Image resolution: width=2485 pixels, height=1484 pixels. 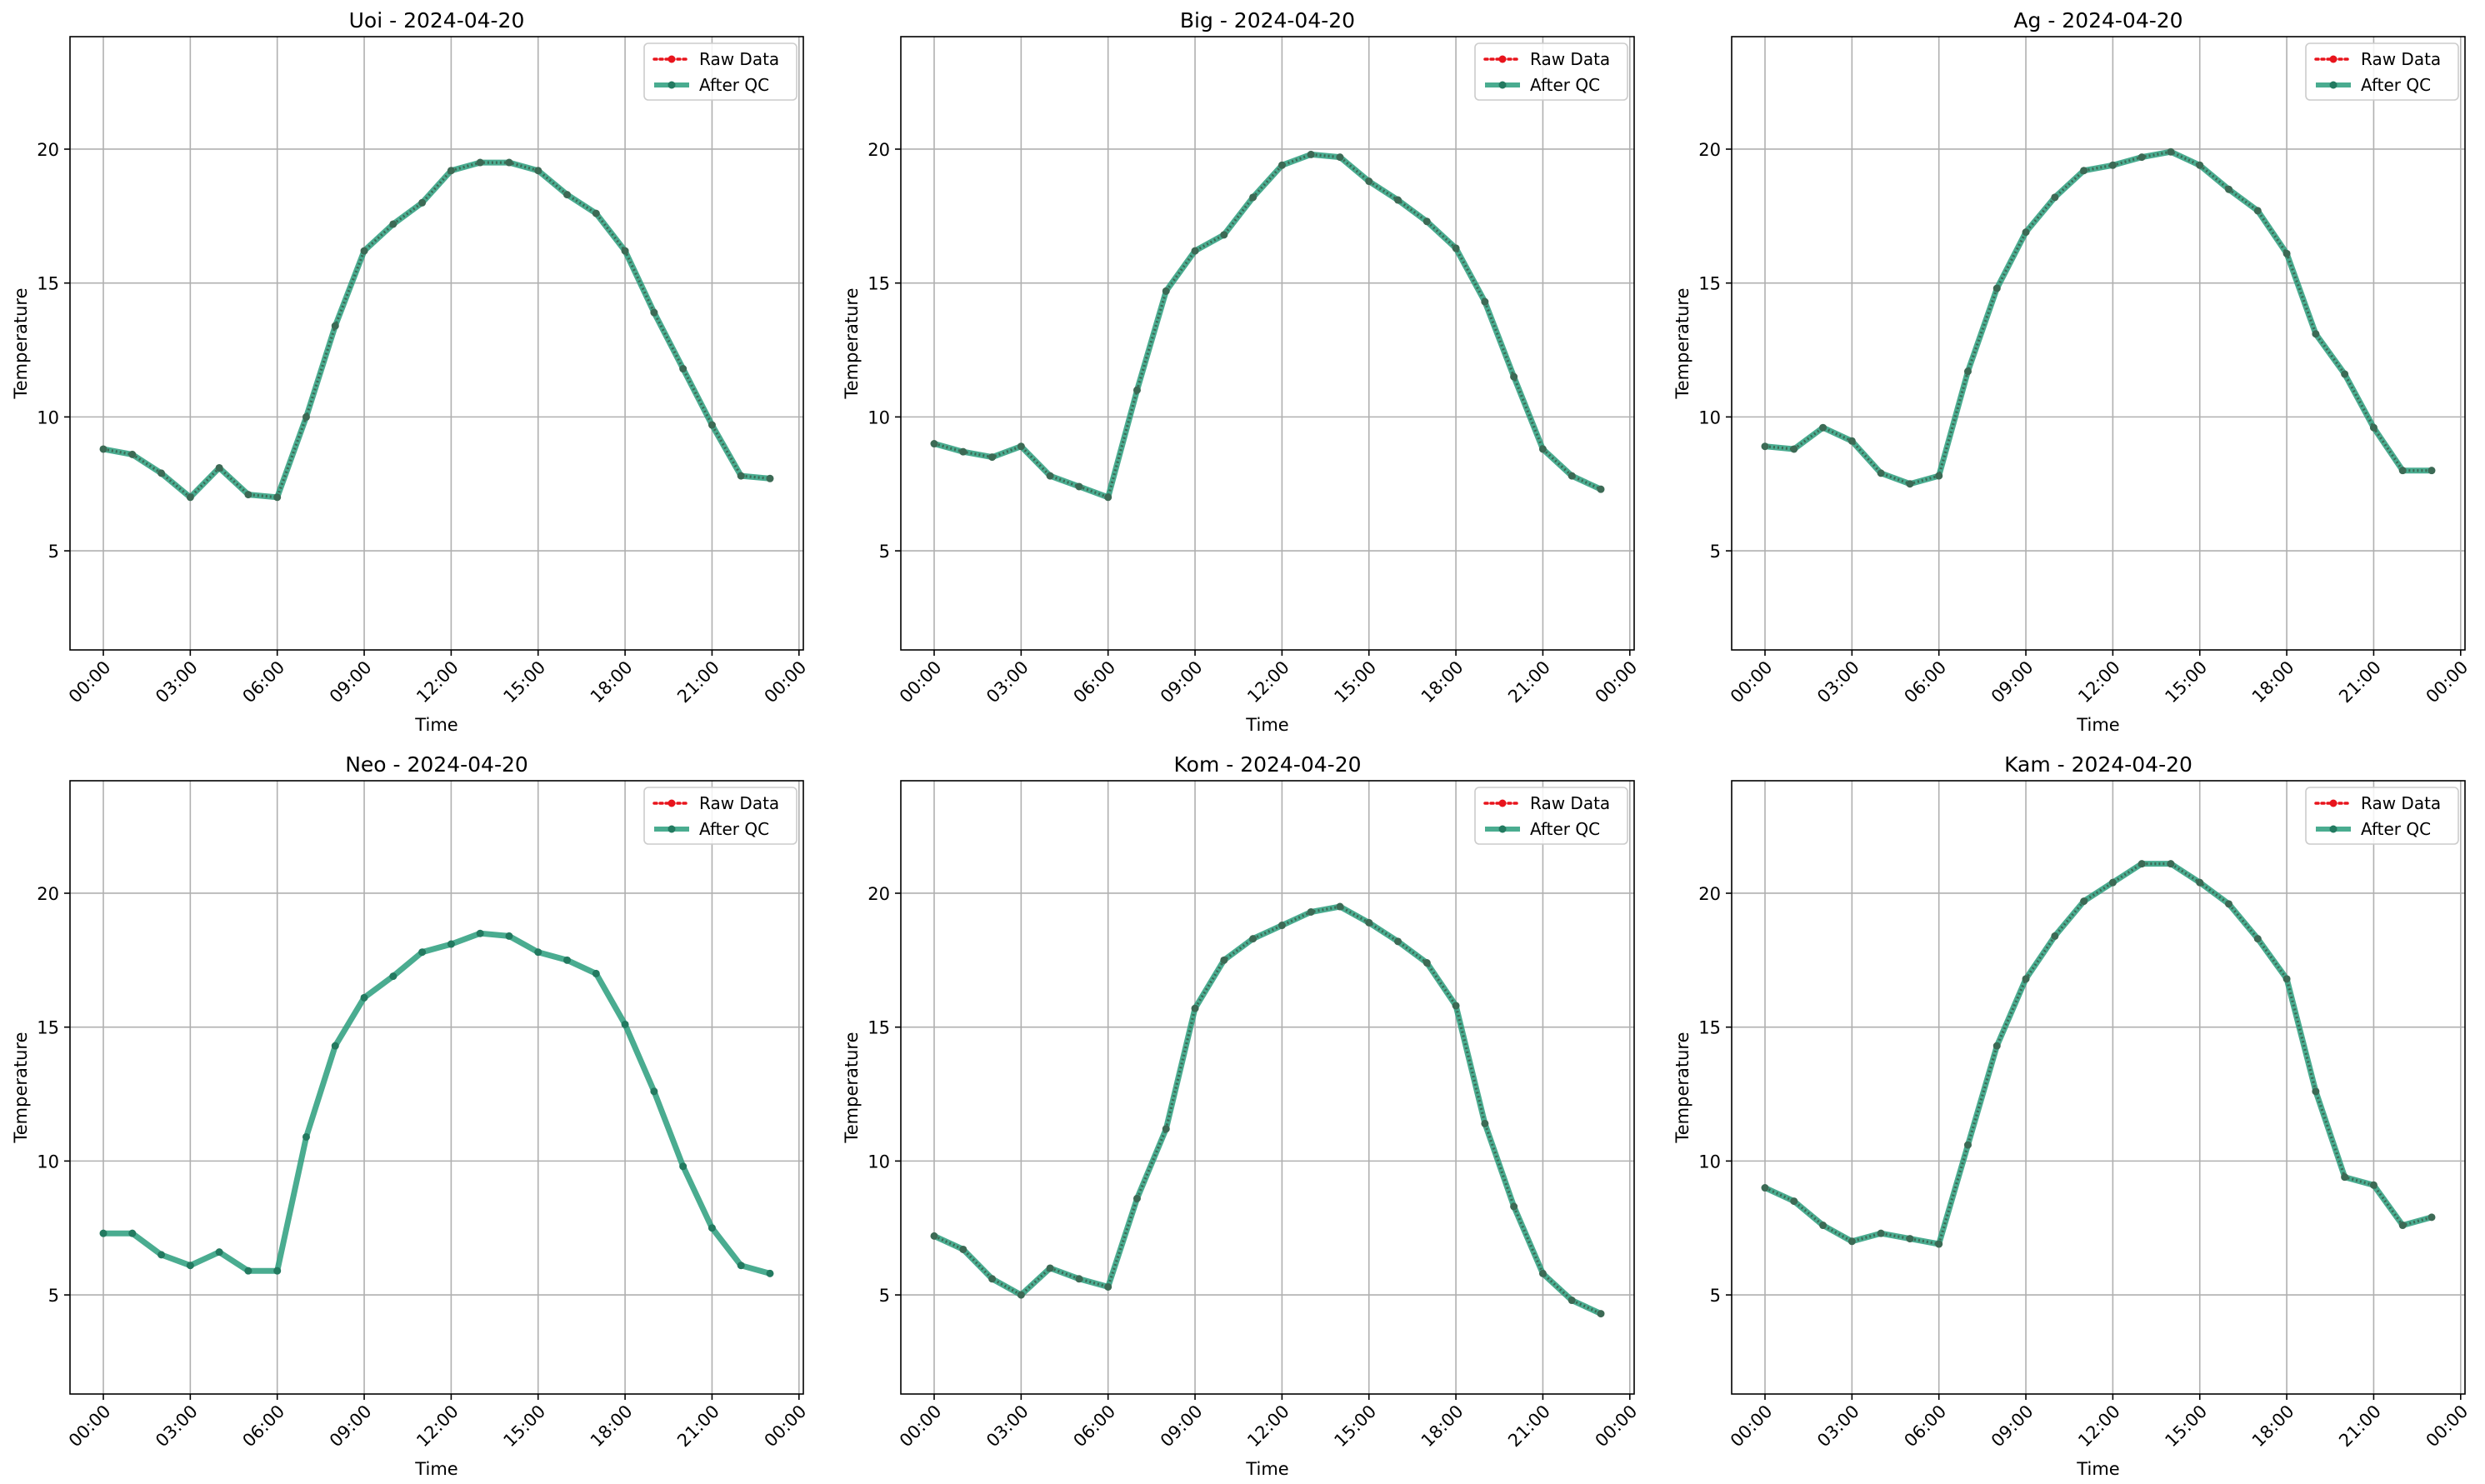 I want to click on x-tick-label: 03:00, so click(x=1838, y=682).